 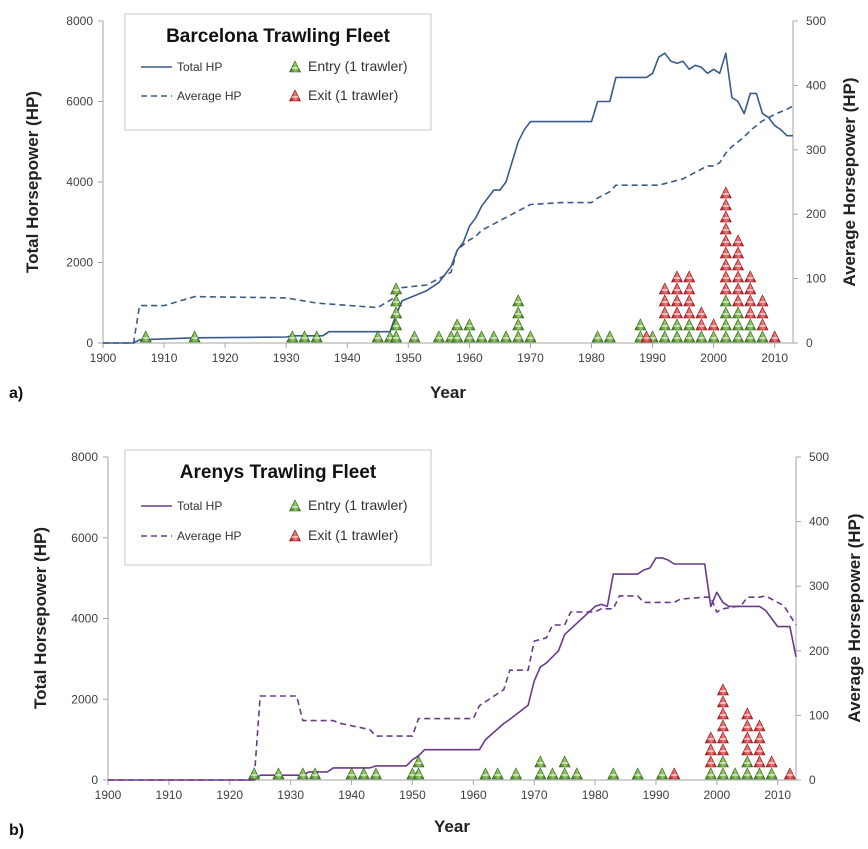 What do you see at coordinates (295, 95) in the screenshot?
I see `legend-exit-icon` at bounding box center [295, 95].